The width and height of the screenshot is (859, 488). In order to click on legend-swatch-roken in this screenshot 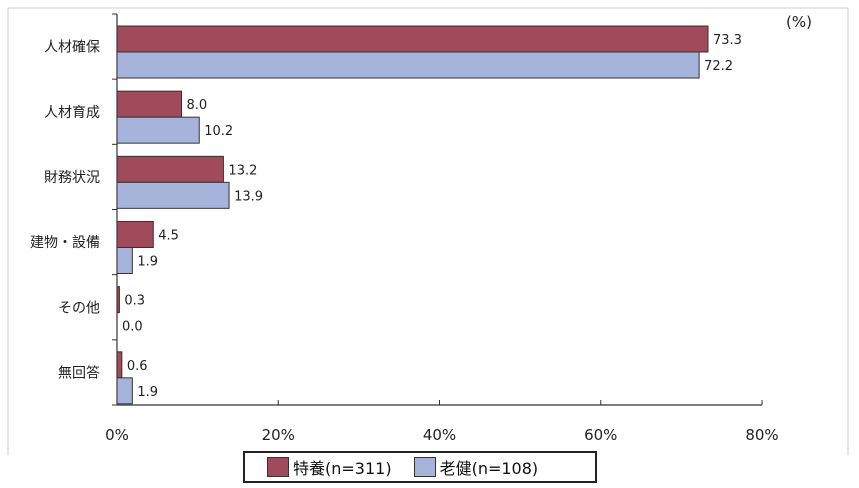, I will do `click(424, 467)`.